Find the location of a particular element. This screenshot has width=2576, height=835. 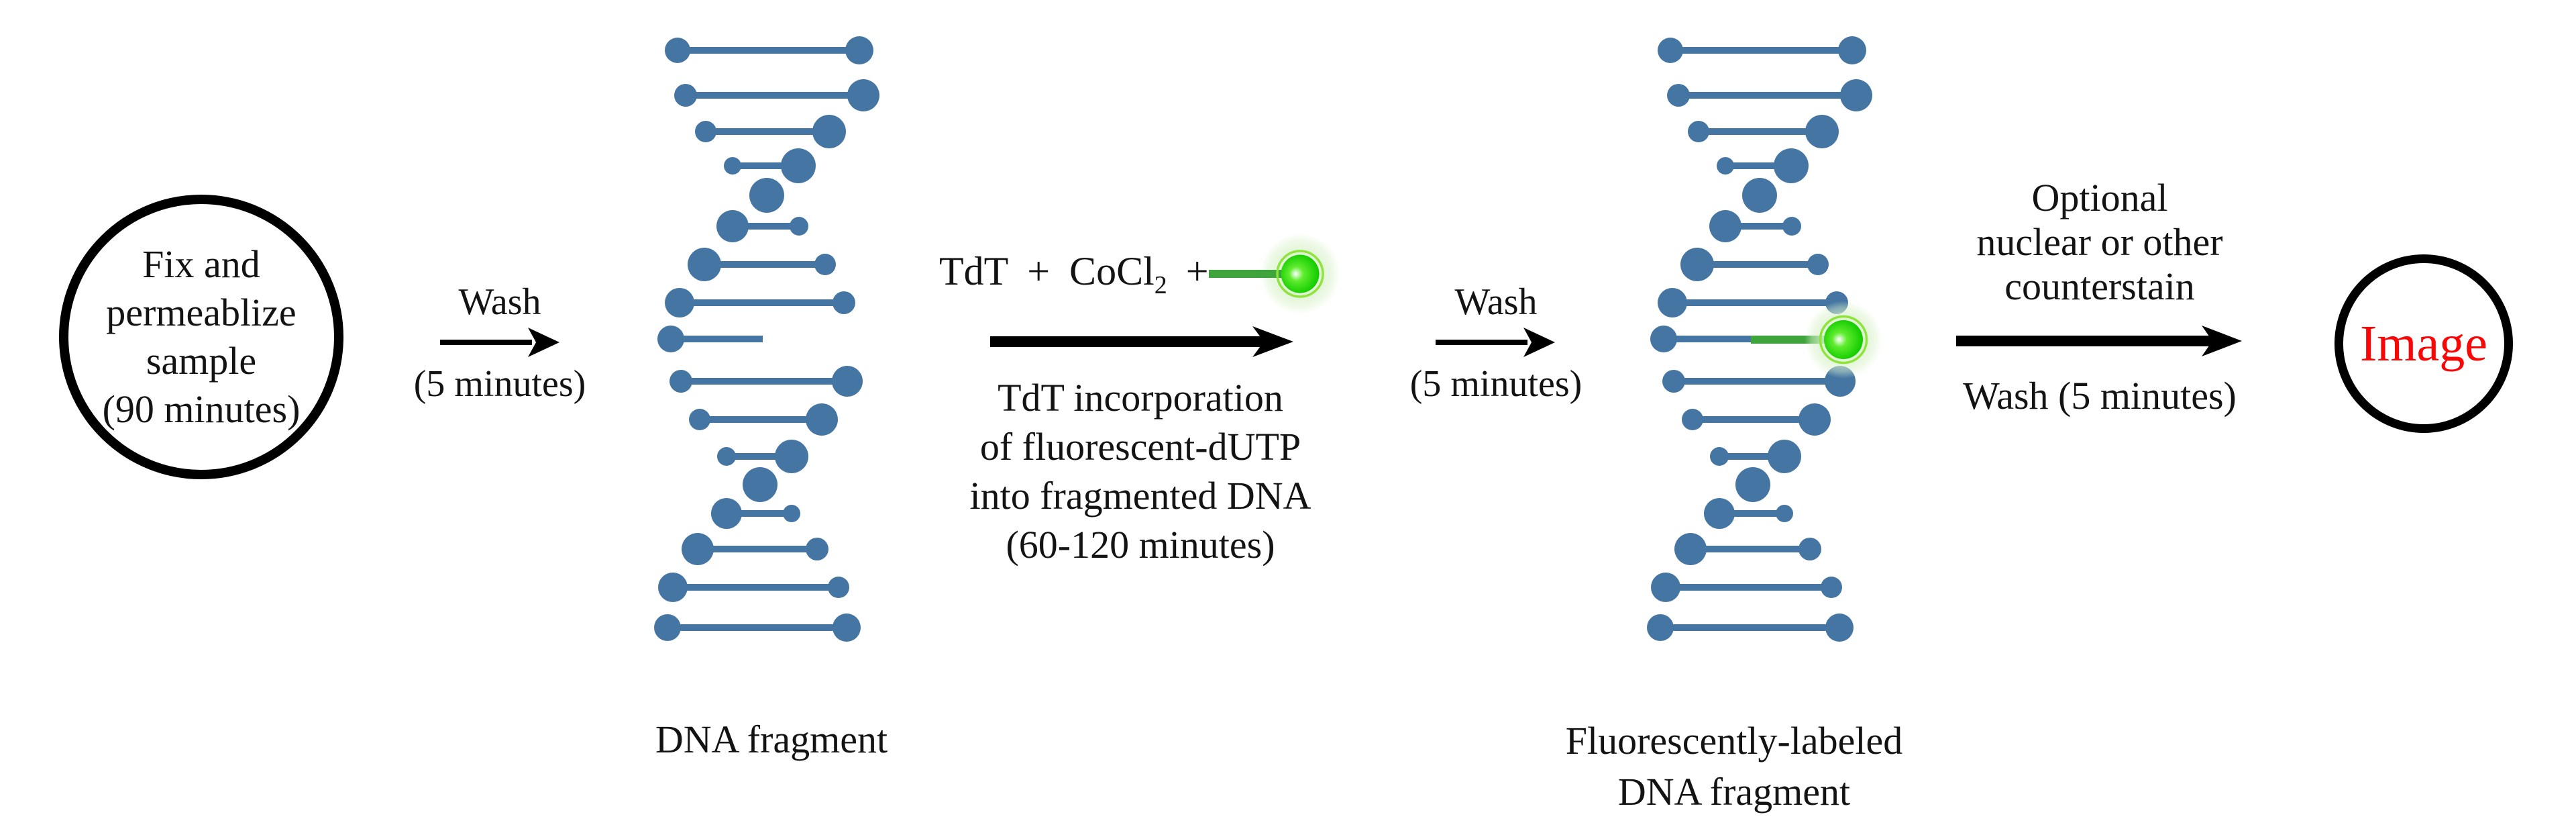

fix-permeabilize-text: Fix and permeablize sample (90 minutes) is located at coordinates (202, 337).